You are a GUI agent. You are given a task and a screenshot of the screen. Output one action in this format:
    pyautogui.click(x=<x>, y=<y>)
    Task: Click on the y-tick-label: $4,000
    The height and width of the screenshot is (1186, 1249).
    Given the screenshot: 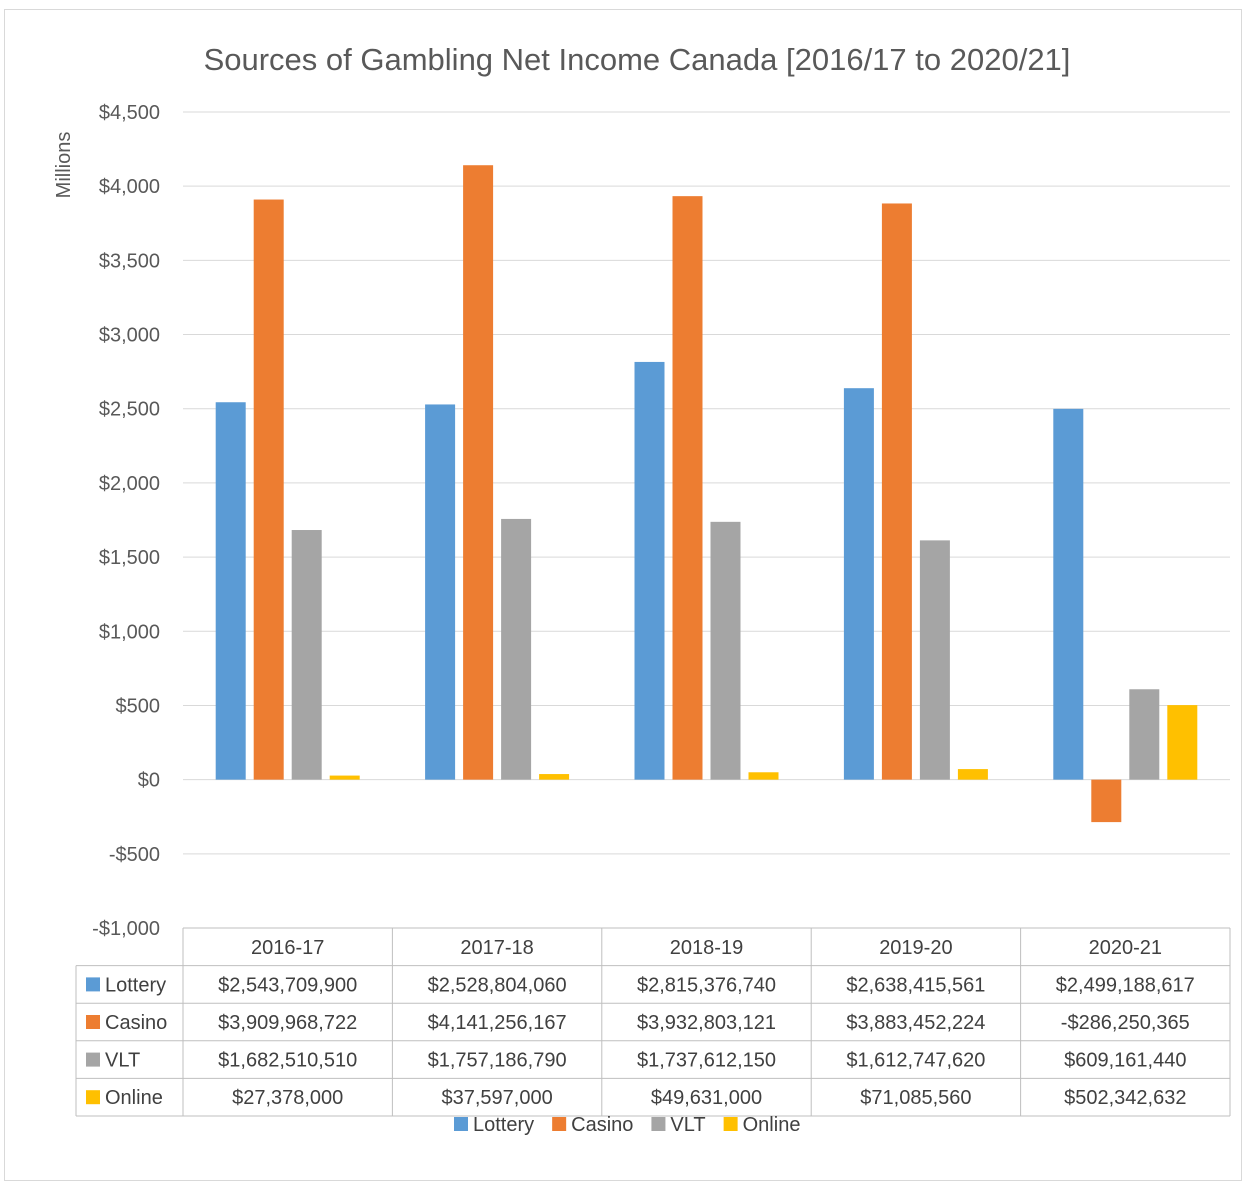 What is the action you would take?
    pyautogui.click(x=129, y=187)
    